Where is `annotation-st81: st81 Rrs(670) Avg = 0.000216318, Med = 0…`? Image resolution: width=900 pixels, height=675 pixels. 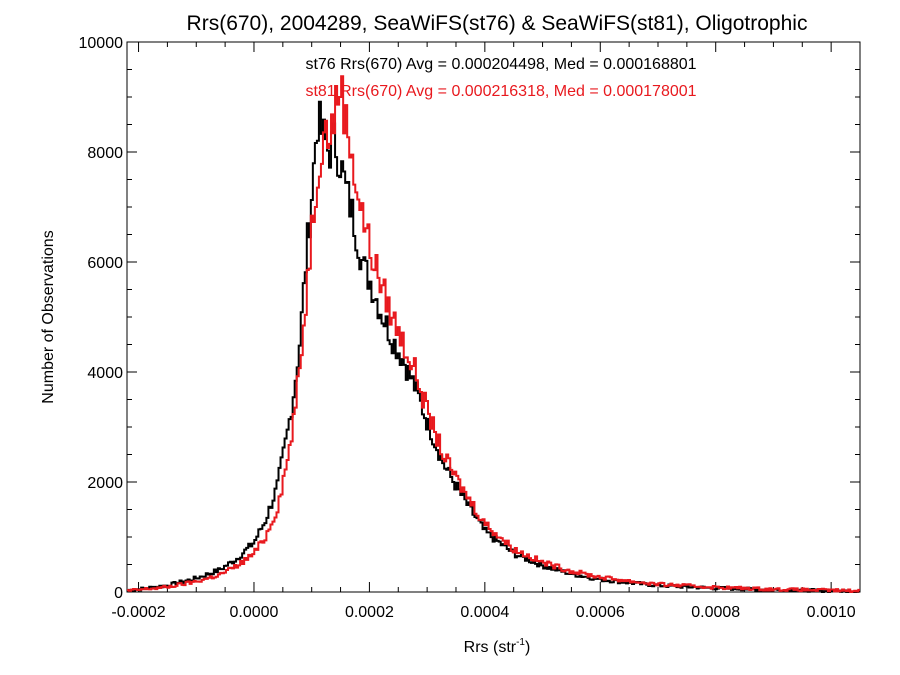
annotation-st81: st81 Rrs(670) Avg = 0.000216318, Med = 0… is located at coordinates (500, 91).